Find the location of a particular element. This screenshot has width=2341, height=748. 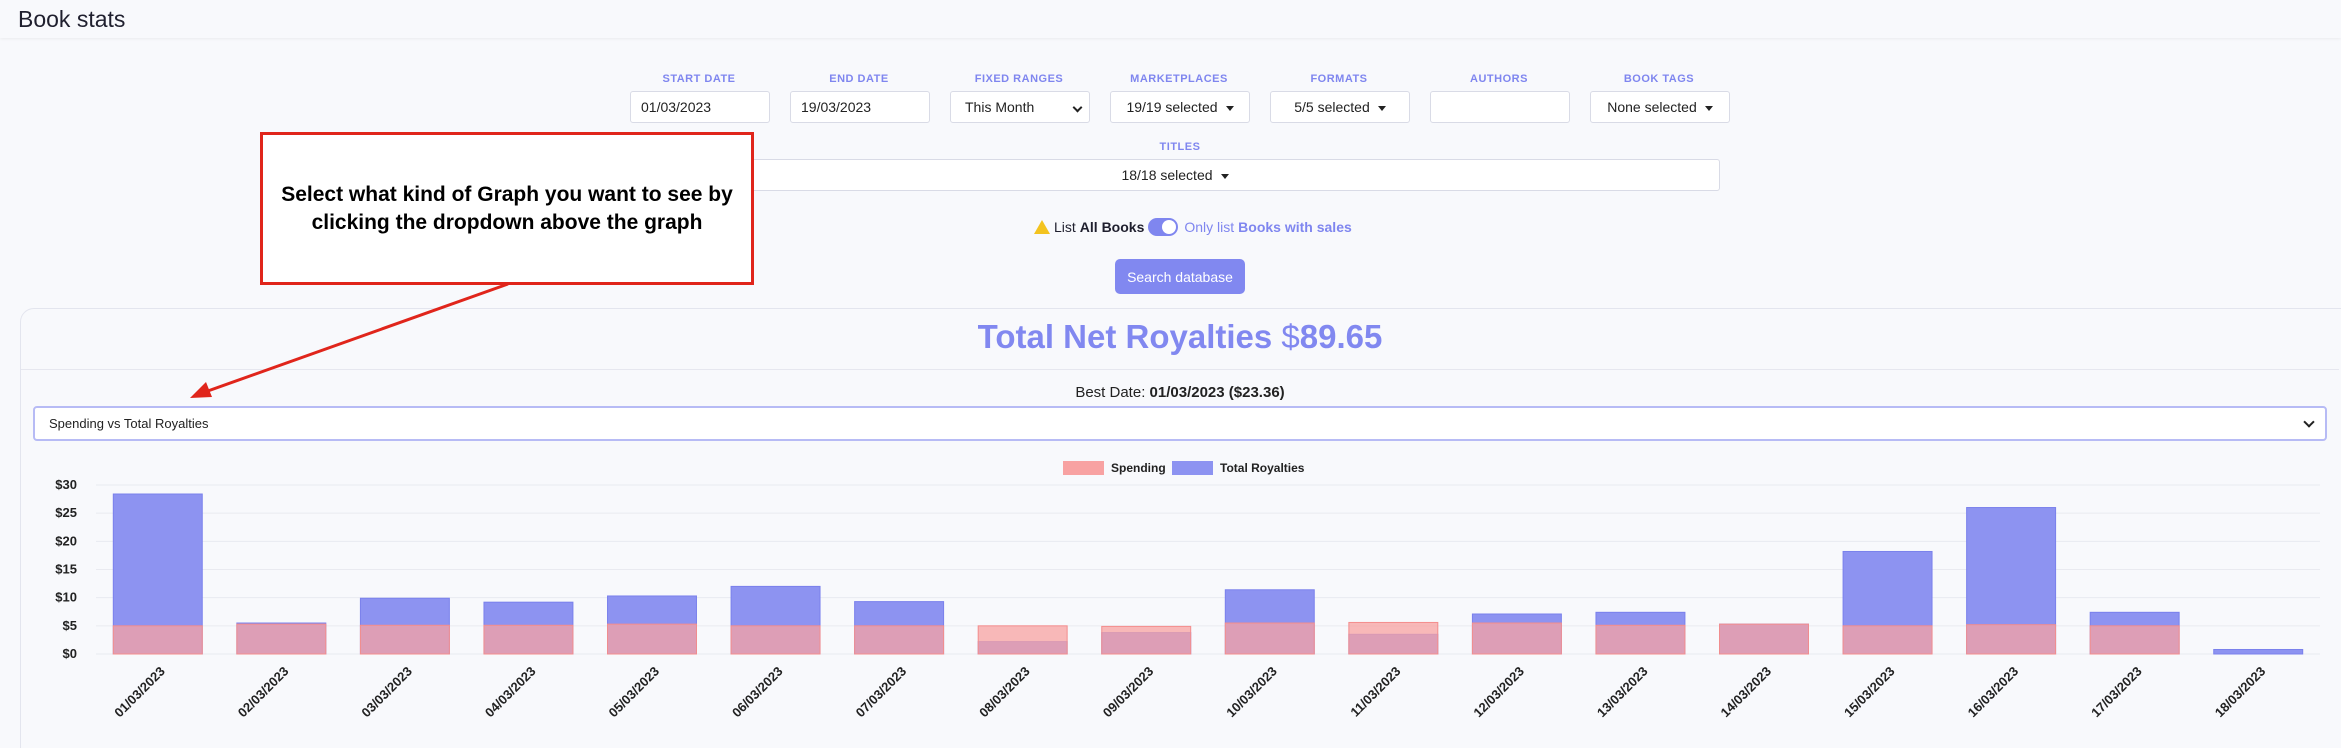

x-tick-label: 17/03/2023 is located at coordinates (2116, 692).